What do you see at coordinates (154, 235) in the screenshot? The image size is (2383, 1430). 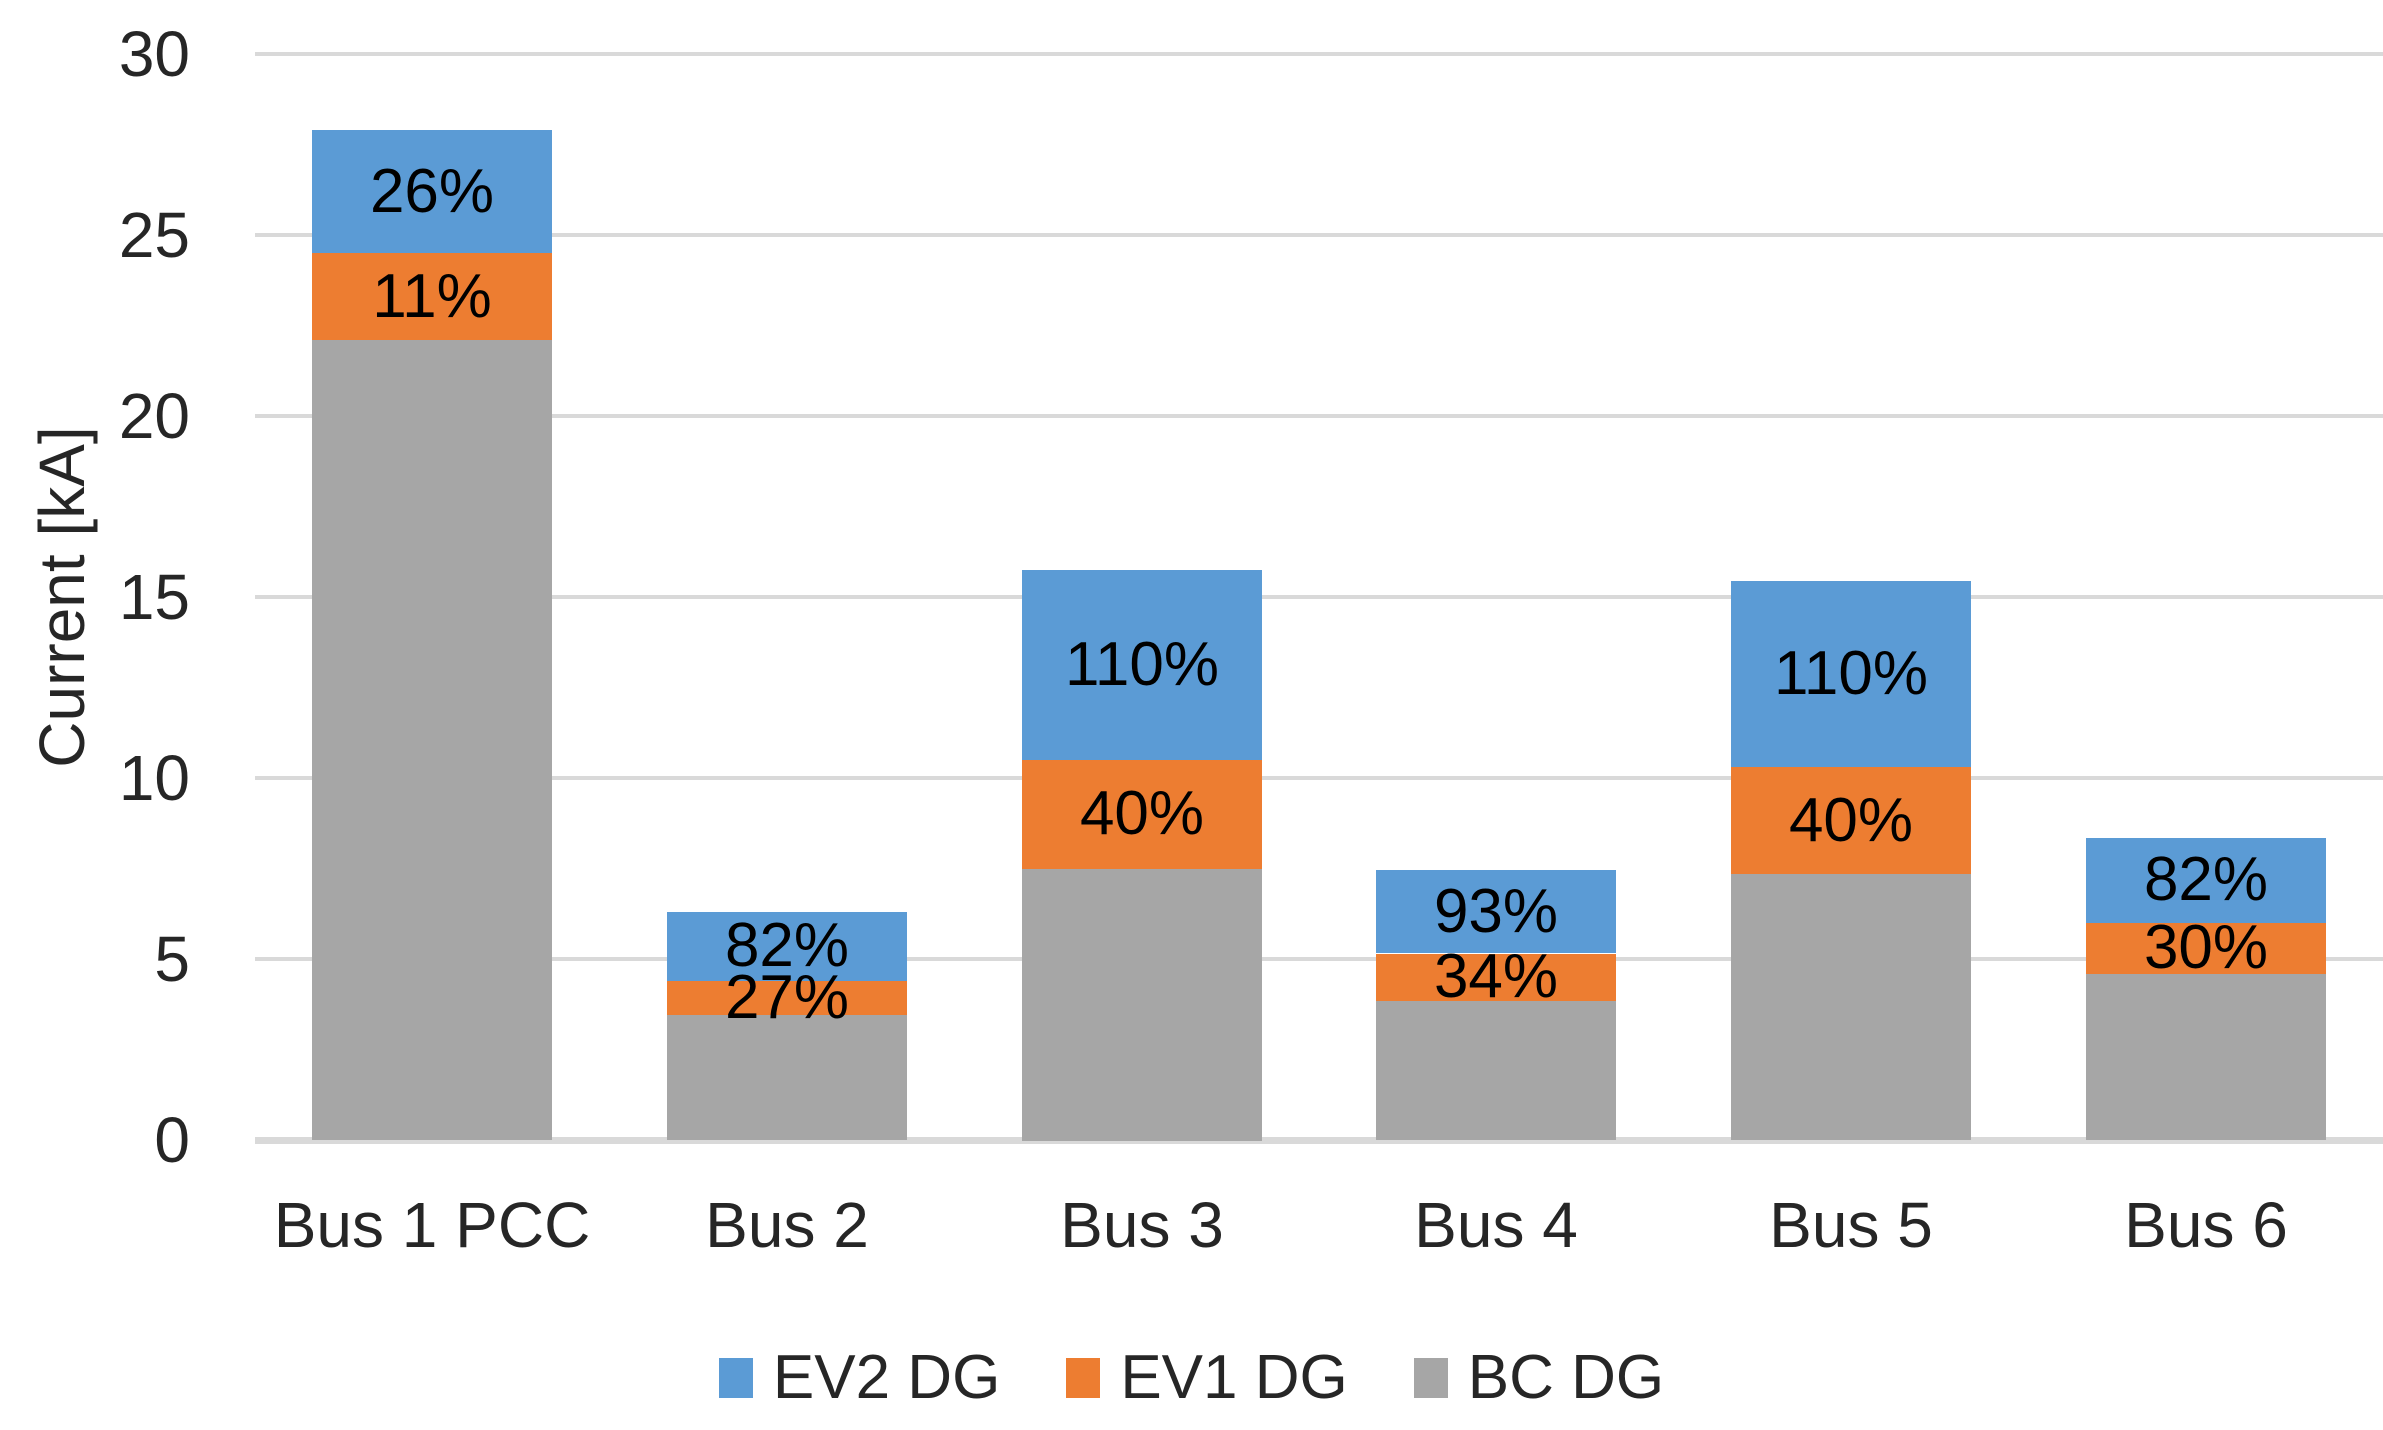 I see `y-tick-label: 25` at bounding box center [154, 235].